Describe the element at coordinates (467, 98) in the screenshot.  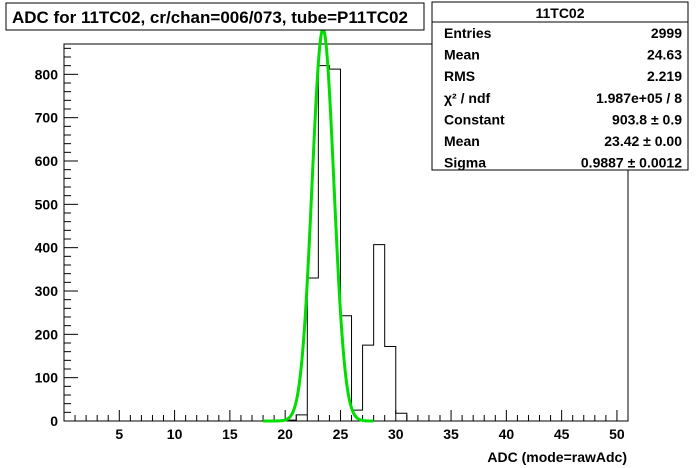
I see `stats-label: χ² / ndf` at that location.